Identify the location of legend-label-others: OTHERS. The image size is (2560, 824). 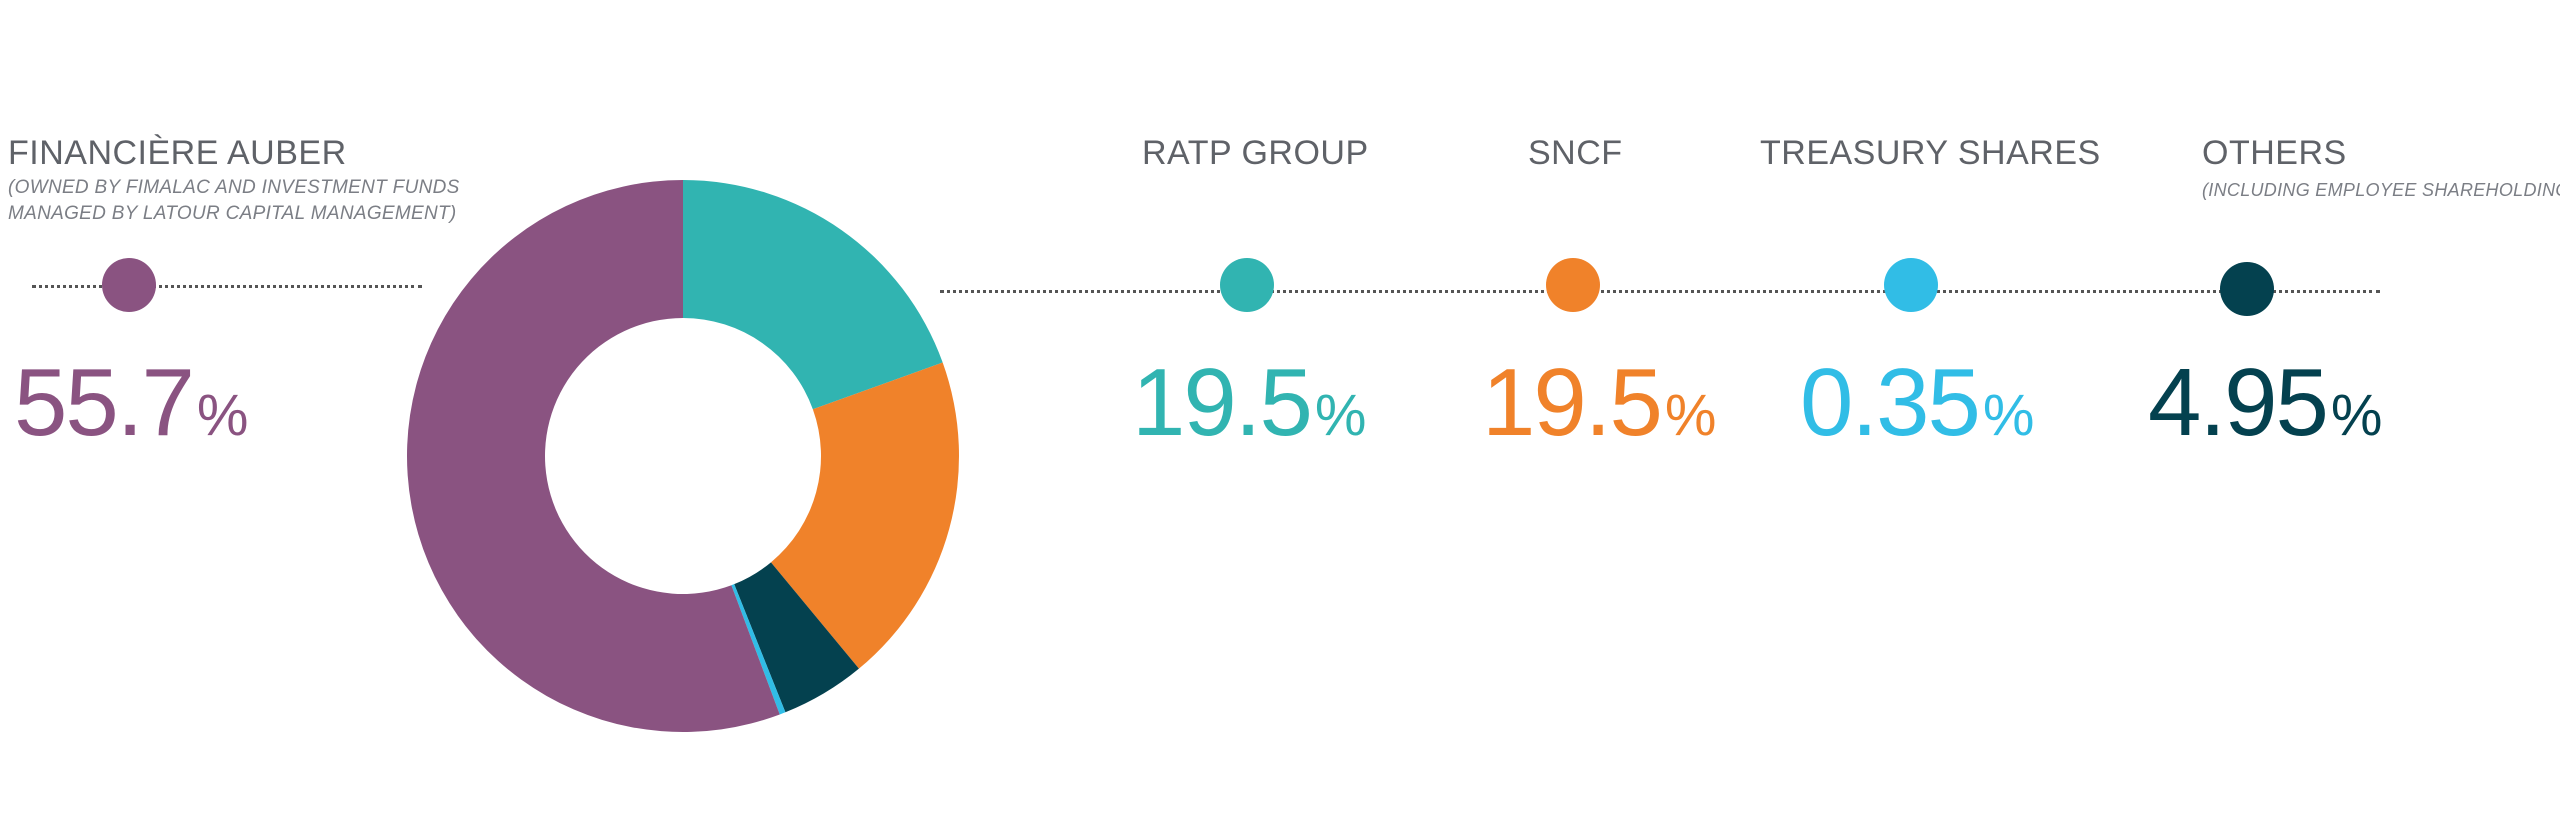
(2274, 153).